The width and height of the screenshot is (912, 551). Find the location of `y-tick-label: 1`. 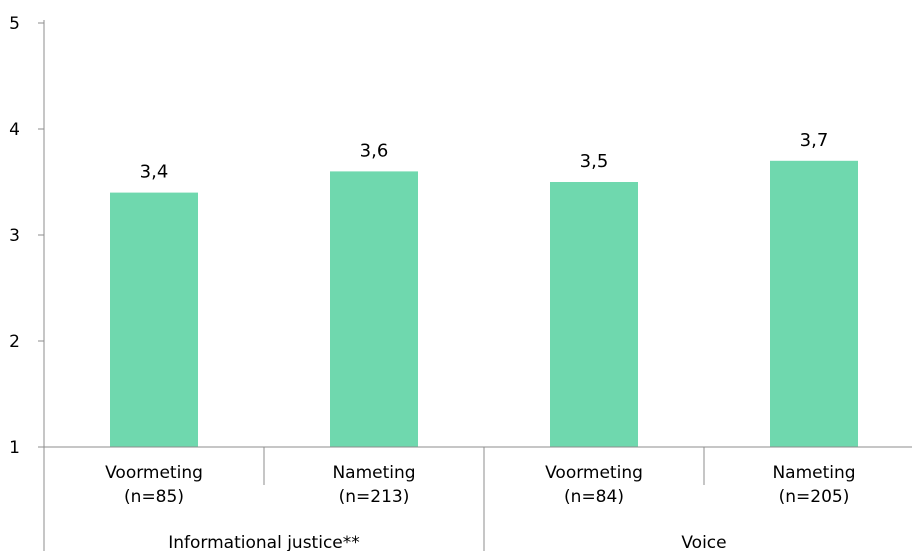

y-tick-label: 1 is located at coordinates (14, 448).